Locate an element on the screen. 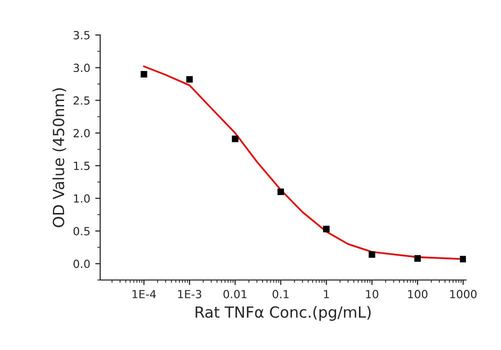 The image size is (501, 350). y-tick-label: 3.0 is located at coordinates (82, 68).